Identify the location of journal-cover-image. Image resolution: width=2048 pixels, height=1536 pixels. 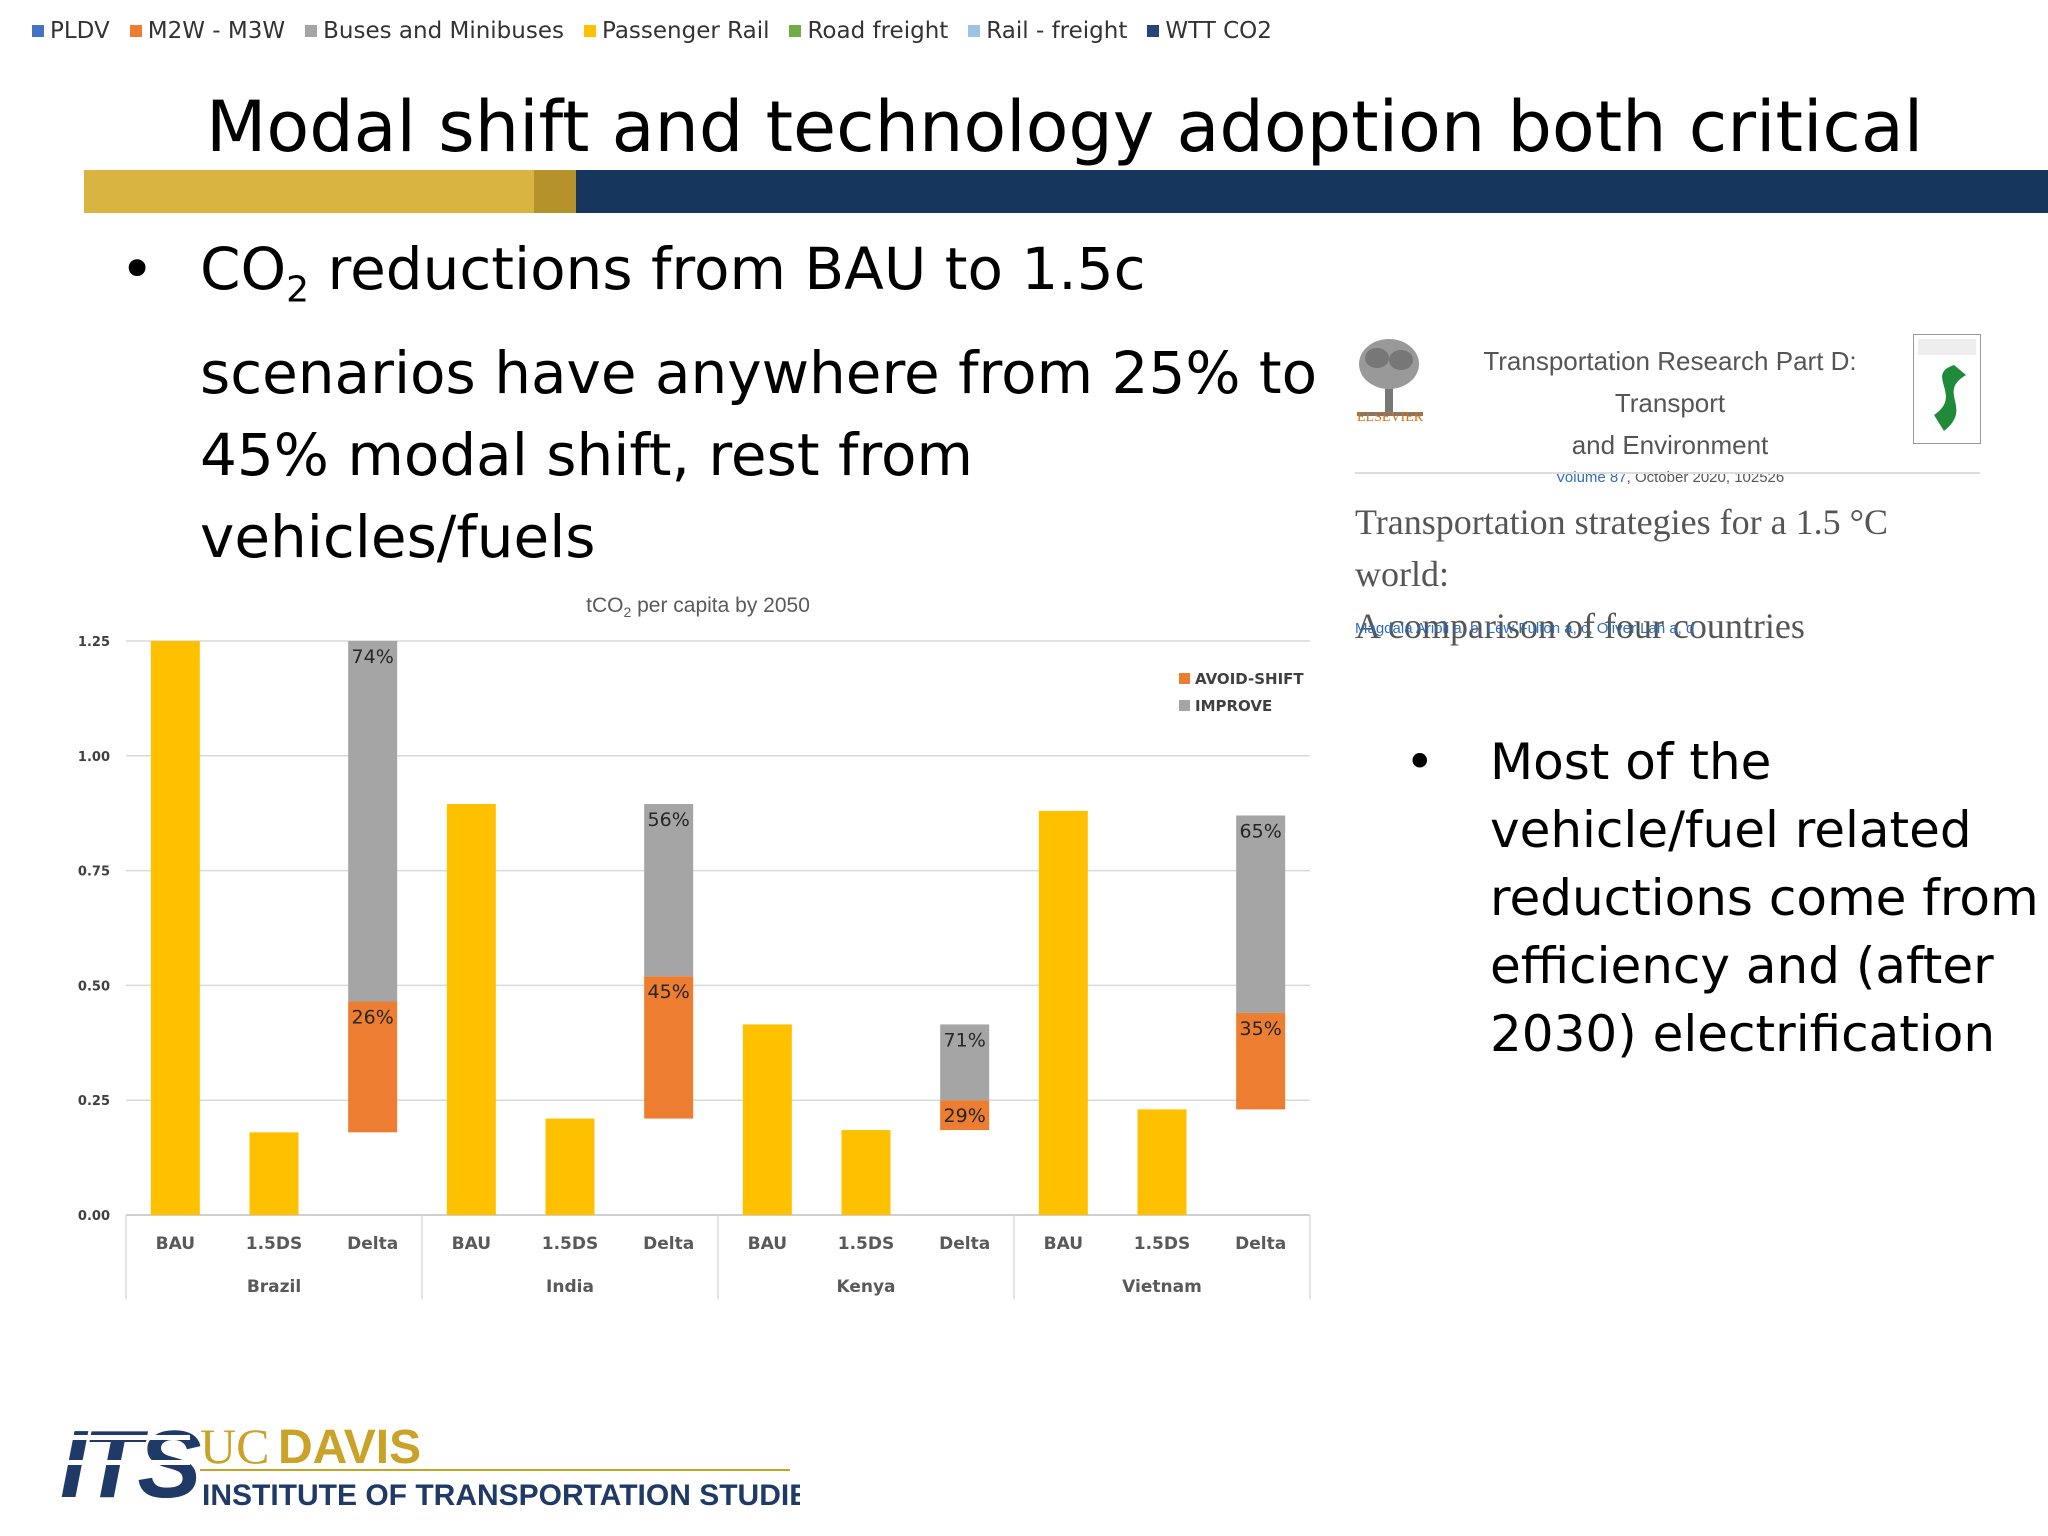
(1947, 389).